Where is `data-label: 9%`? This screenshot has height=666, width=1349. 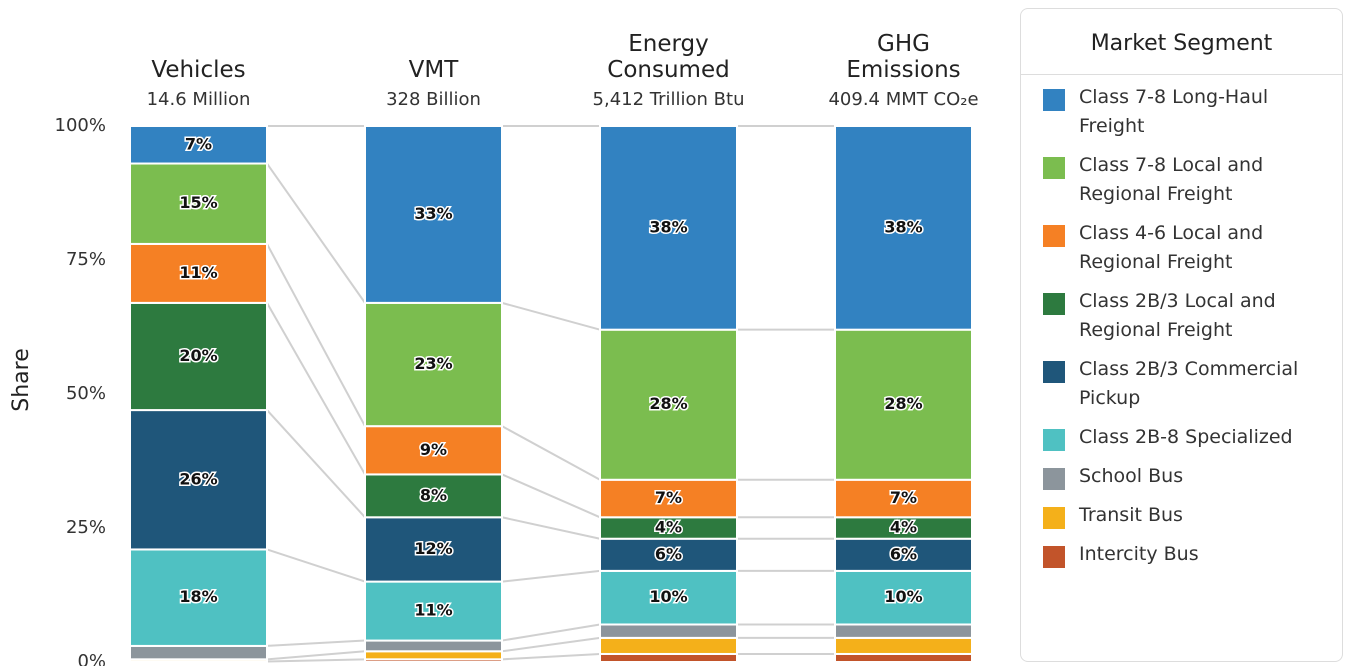
data-label: 9% is located at coordinates (433, 449).